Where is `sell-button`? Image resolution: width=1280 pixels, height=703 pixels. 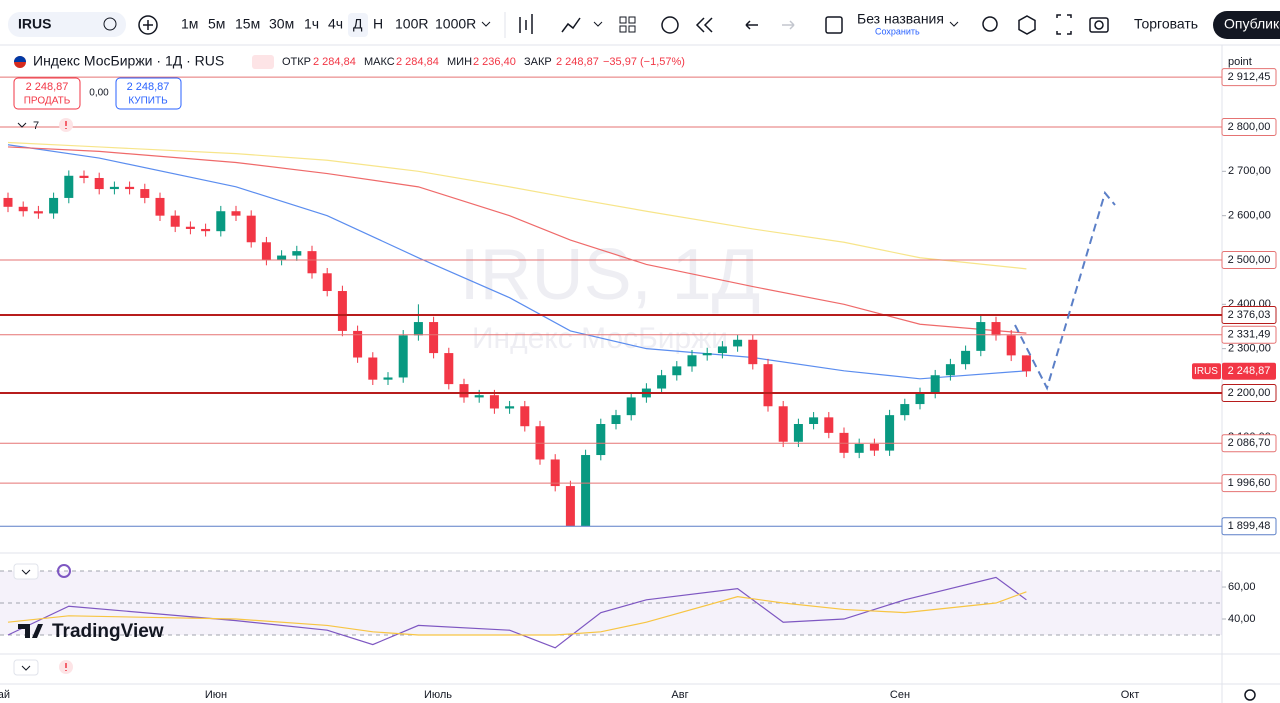
sell-button is located at coordinates (47, 93).